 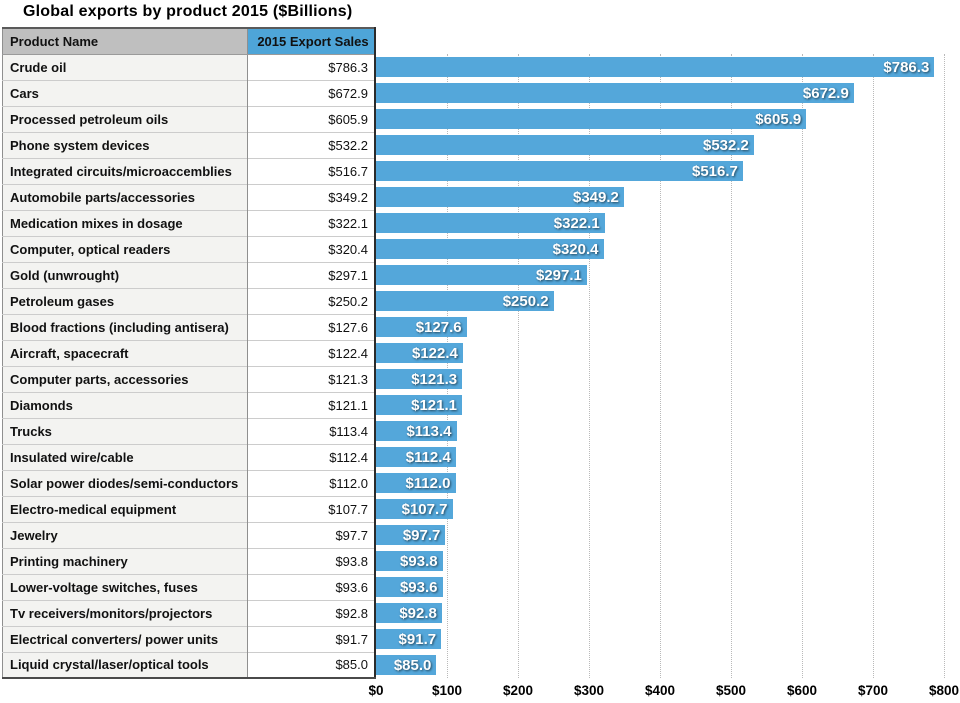 I want to click on bar-value-label: $605.9, so click(x=778, y=119).